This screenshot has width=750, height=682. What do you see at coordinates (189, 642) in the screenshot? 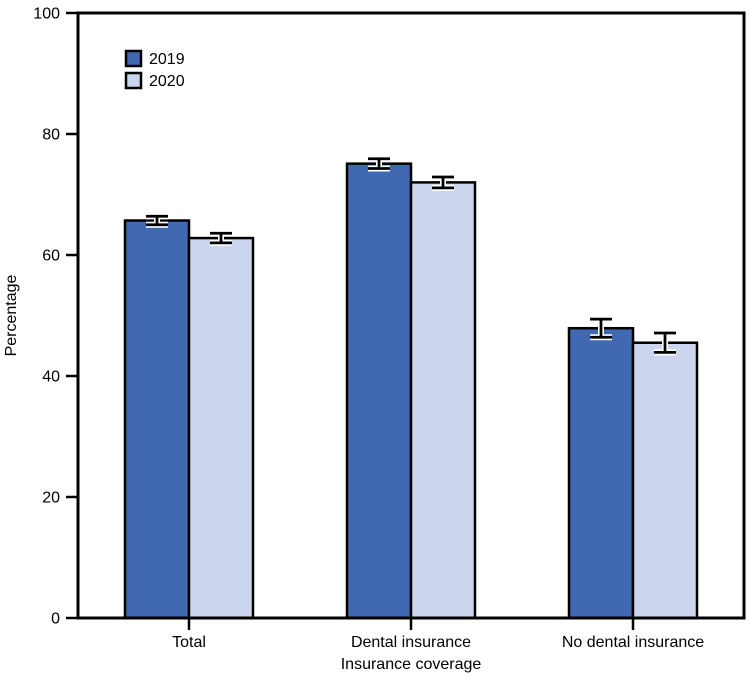
I see `x-tick-label-total: Total` at bounding box center [189, 642].